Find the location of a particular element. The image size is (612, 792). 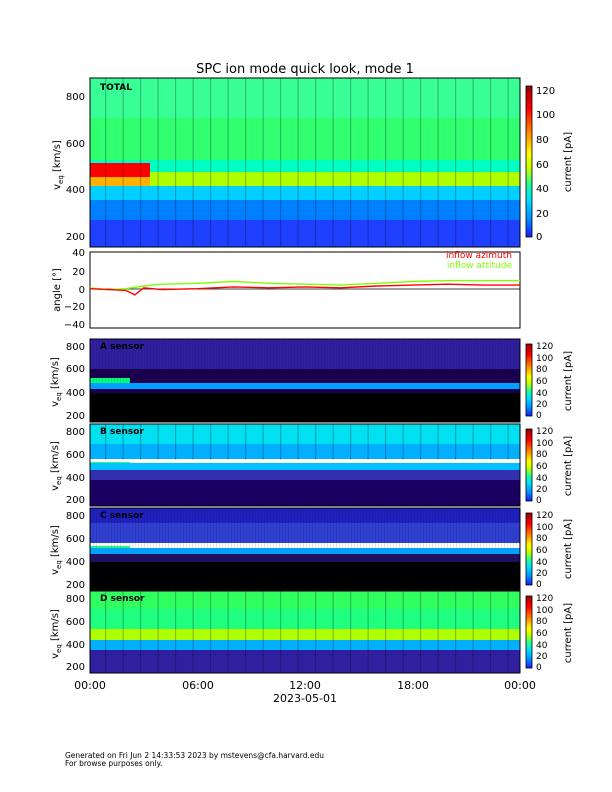

colorbar-d-tick-0: 0 is located at coordinates (539, 668).